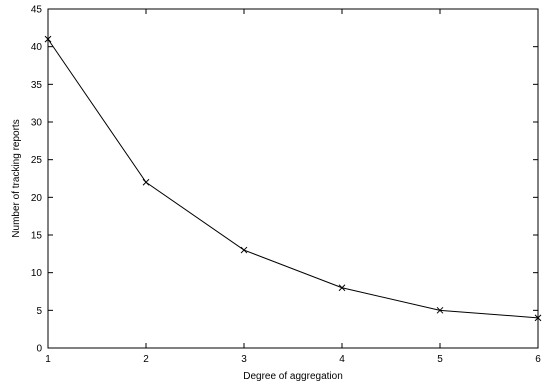 This screenshot has width=547, height=386. What do you see at coordinates (37, 236) in the screenshot?
I see `y-tick-label: 15` at bounding box center [37, 236].